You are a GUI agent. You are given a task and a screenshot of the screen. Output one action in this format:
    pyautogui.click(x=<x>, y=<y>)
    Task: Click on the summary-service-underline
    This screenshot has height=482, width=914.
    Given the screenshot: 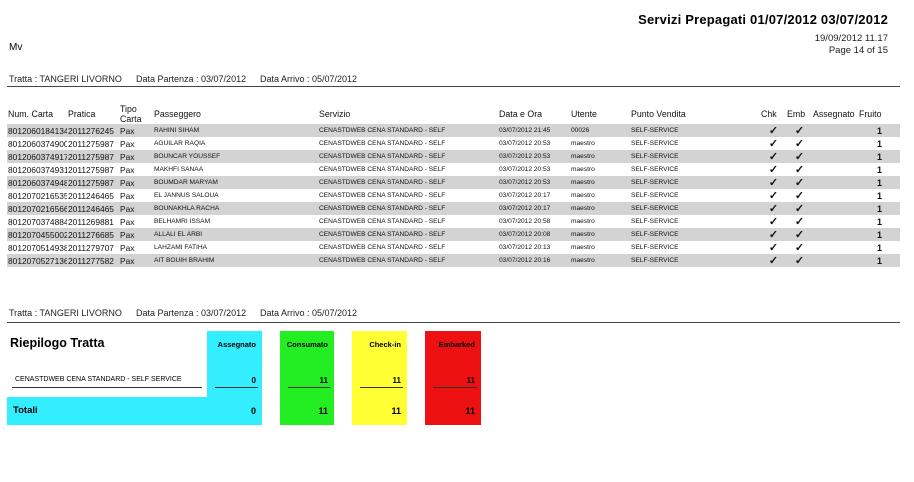 What is the action you would take?
    pyautogui.click(x=107, y=387)
    